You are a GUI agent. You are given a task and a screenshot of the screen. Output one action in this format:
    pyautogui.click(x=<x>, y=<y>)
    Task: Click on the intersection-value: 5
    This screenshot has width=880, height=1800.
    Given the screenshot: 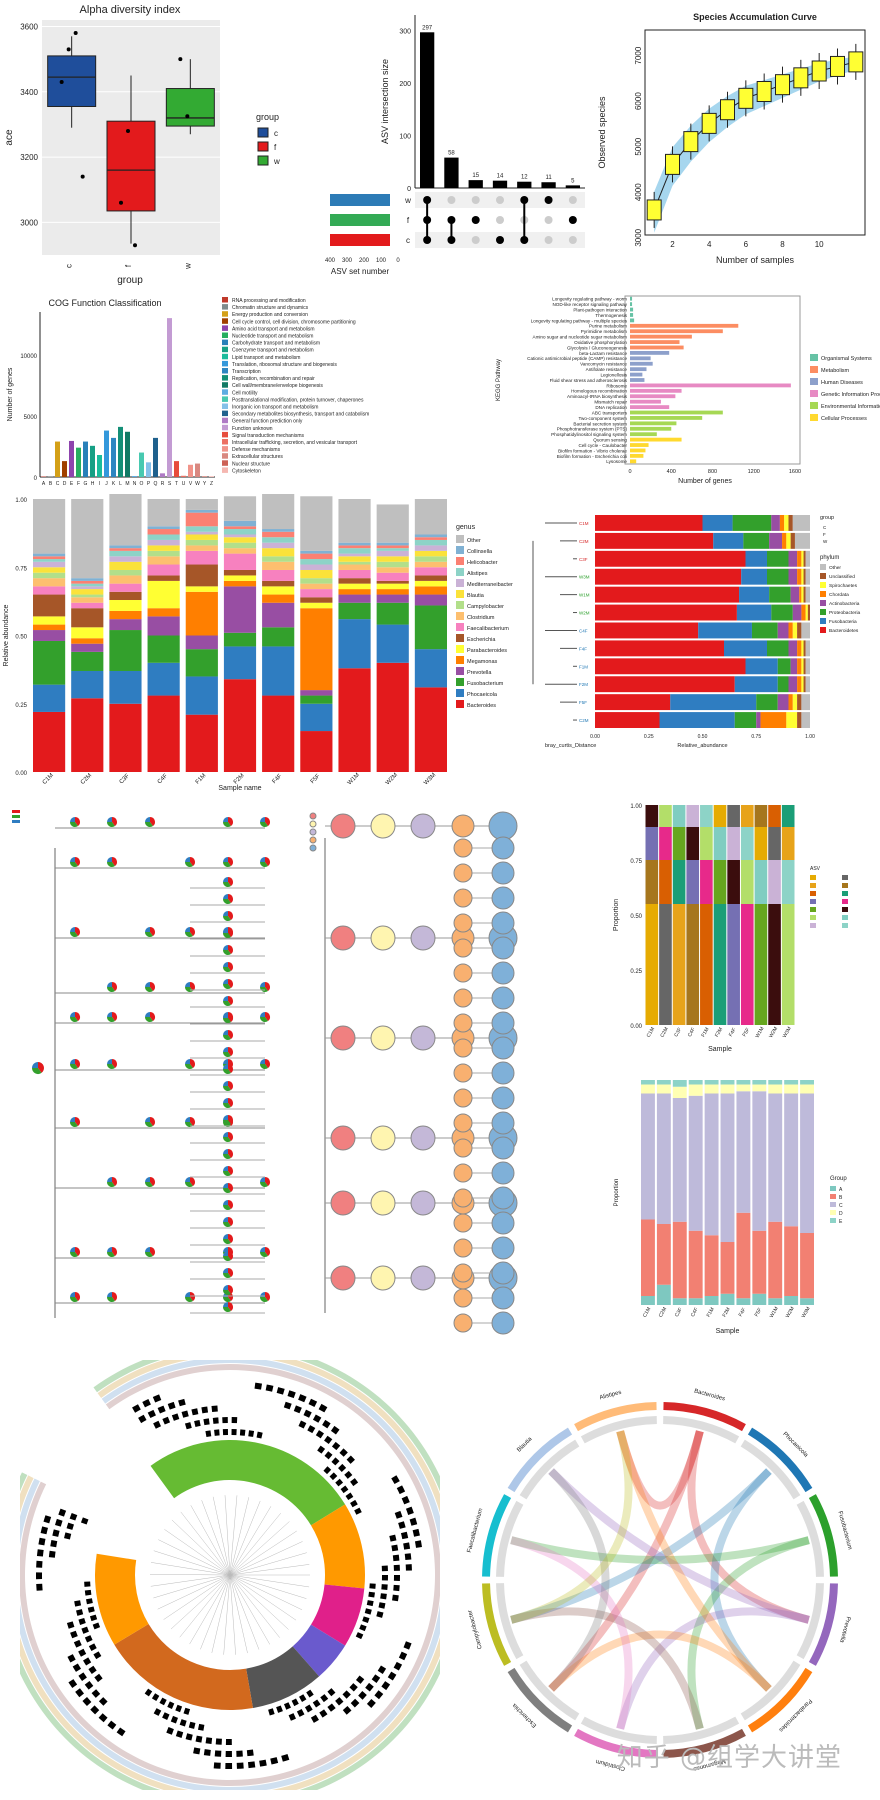 What is the action you would take?
    pyautogui.click(x=573, y=181)
    